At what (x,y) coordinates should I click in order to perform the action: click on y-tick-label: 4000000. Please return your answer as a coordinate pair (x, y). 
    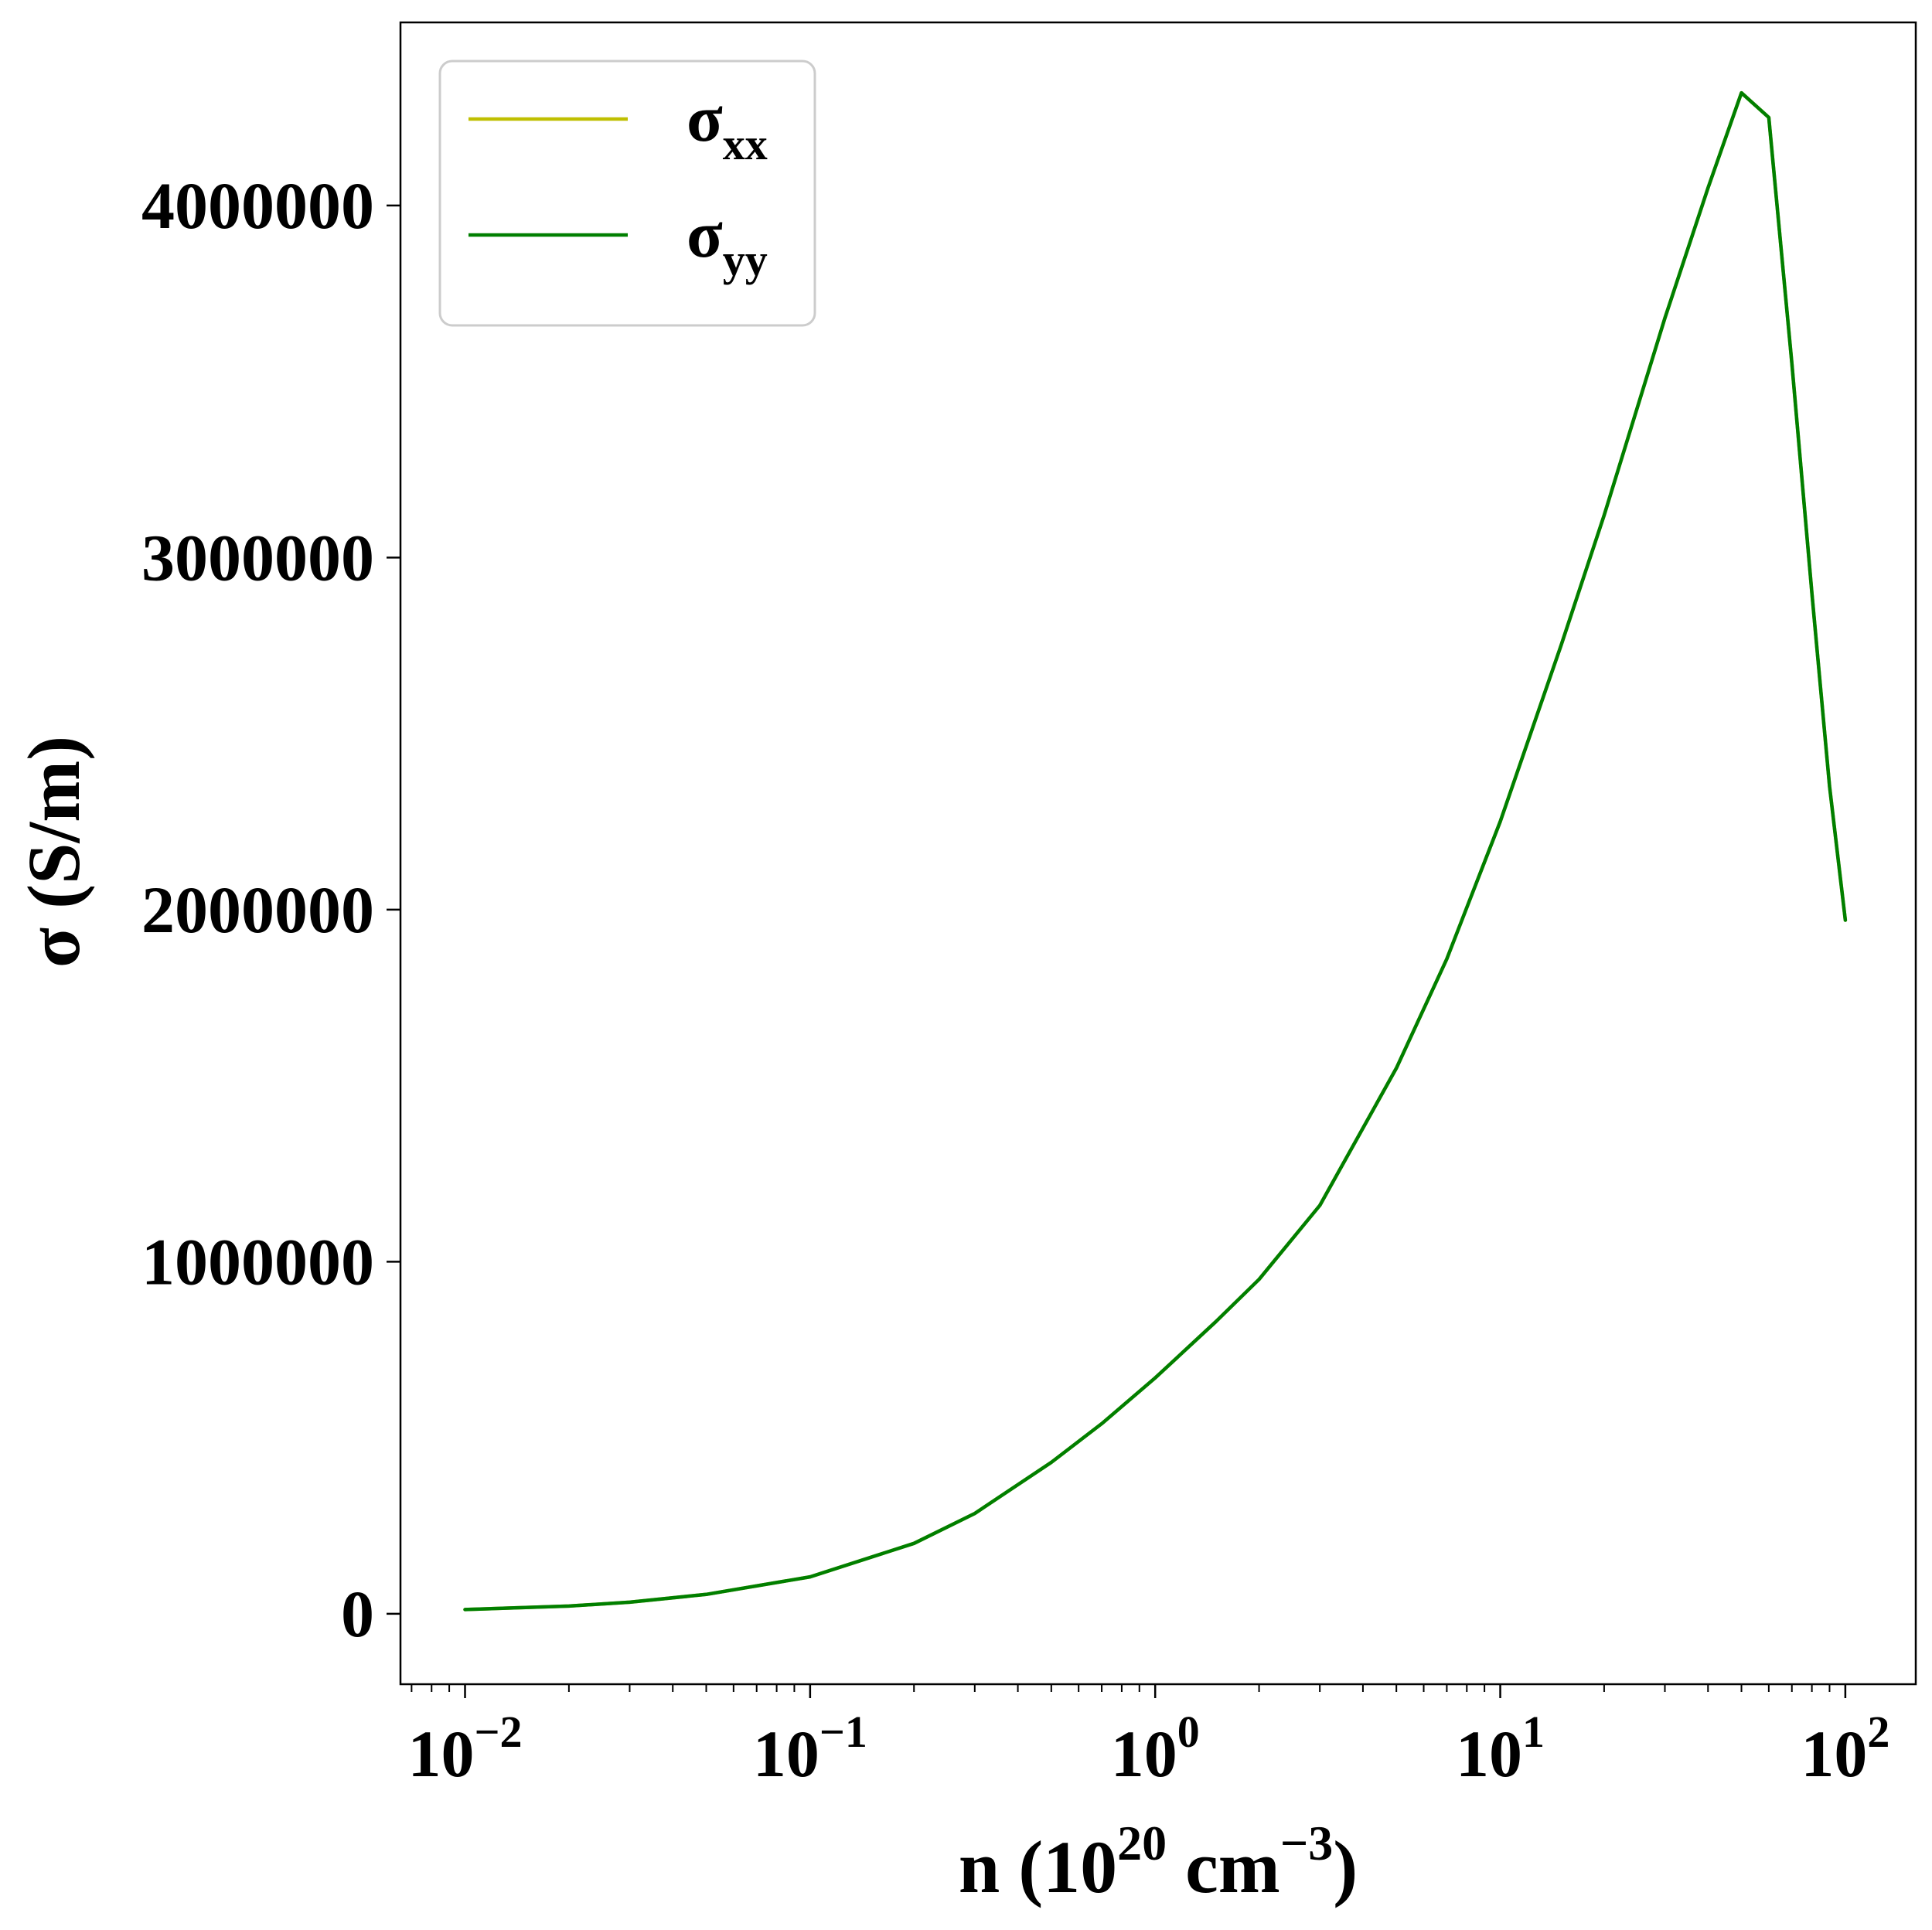
    Looking at the image, I should click on (257, 205).